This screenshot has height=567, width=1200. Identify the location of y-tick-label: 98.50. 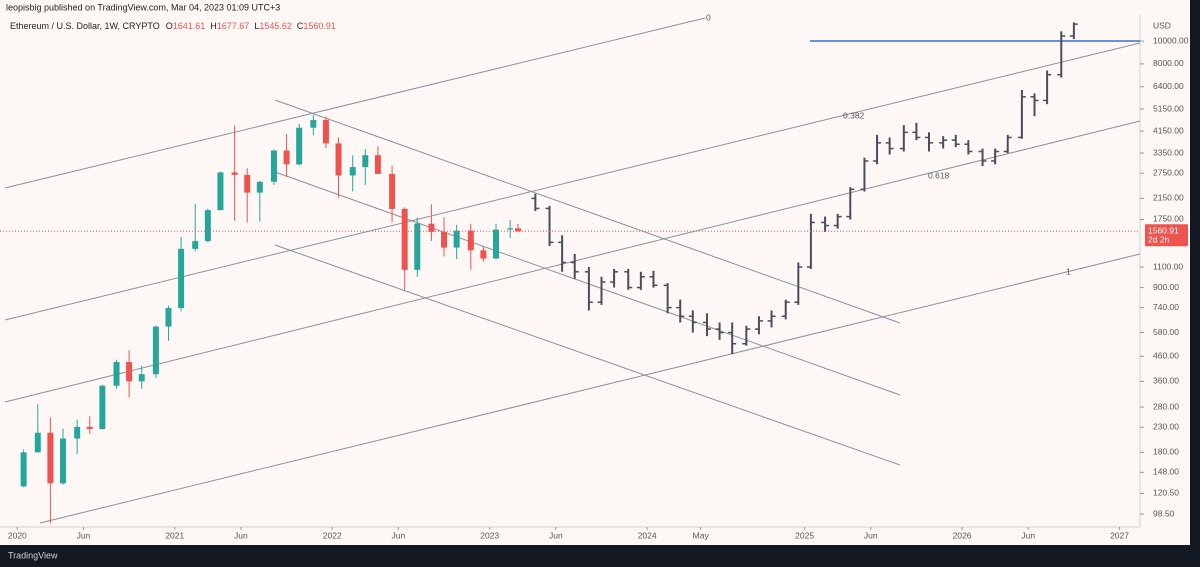
(1164, 513).